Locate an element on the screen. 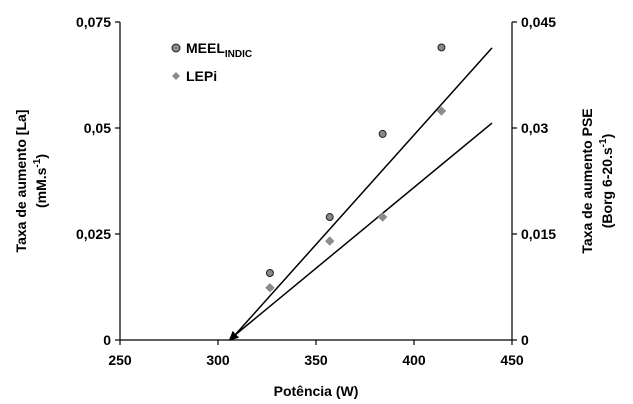 This screenshot has height=404, width=633. x-tick-label: 250 is located at coordinates (120, 360).